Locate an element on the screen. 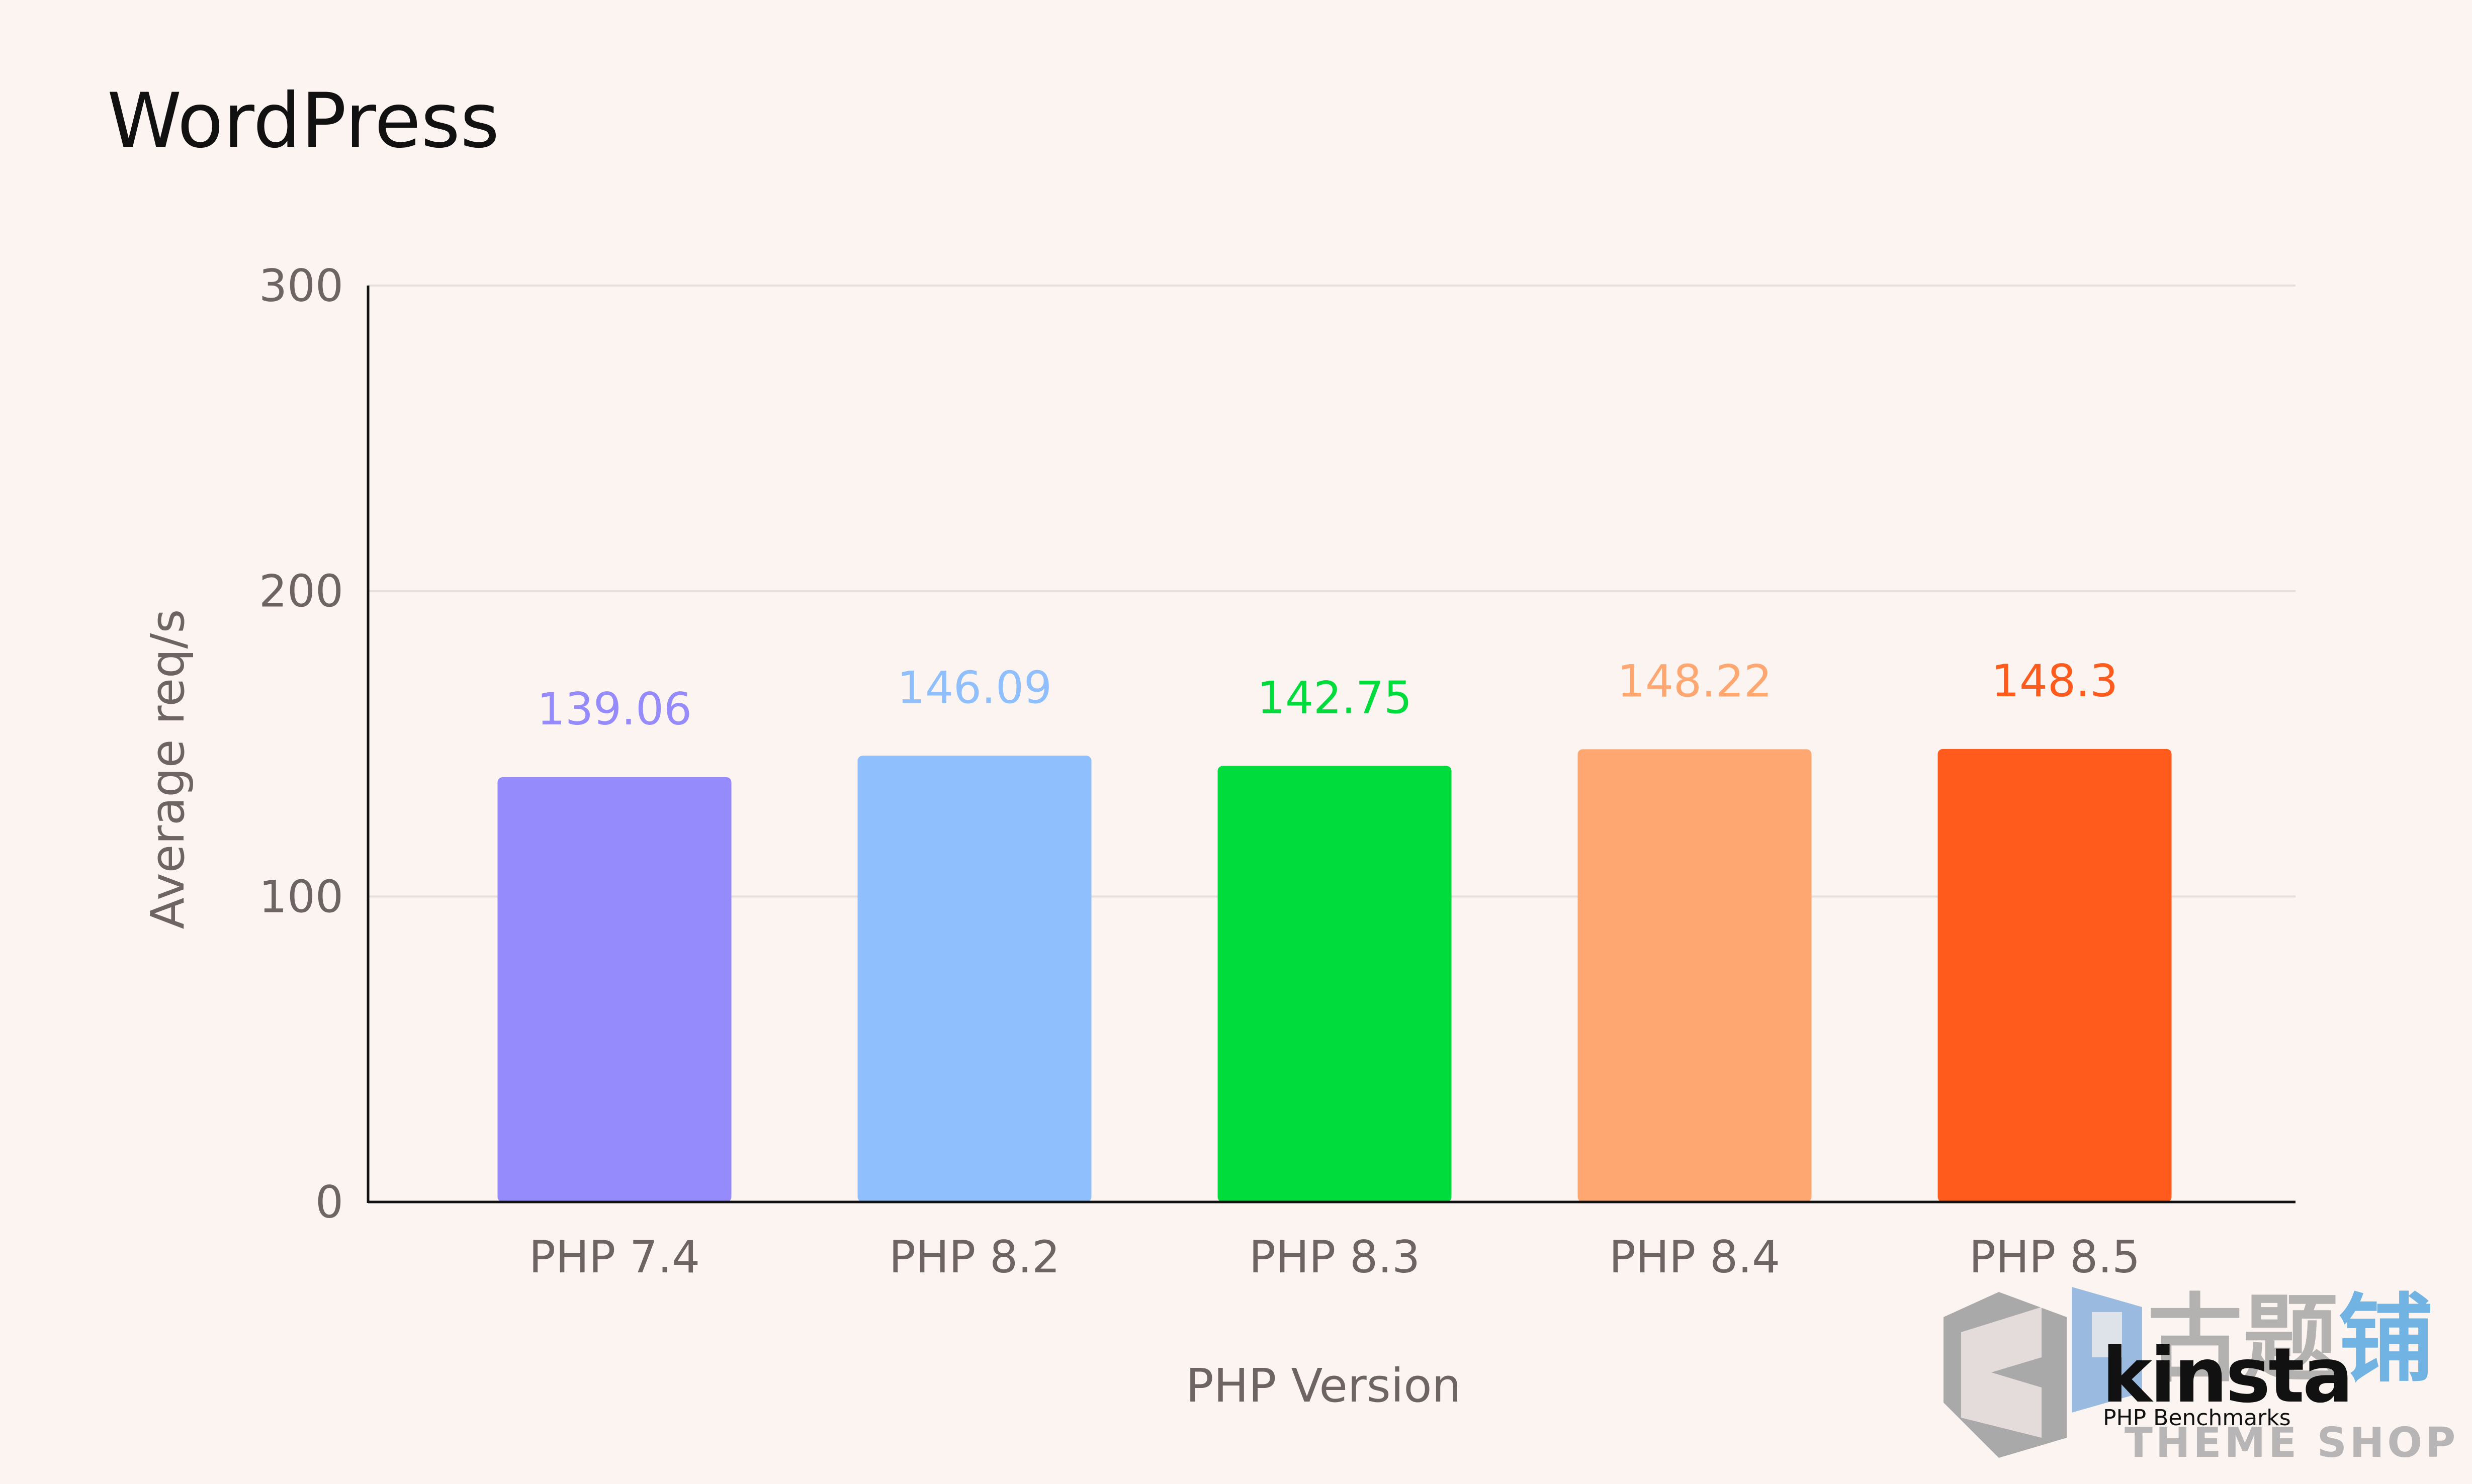 The height and width of the screenshot is (1484, 2472). data-label-2: 146.09 is located at coordinates (974, 687).